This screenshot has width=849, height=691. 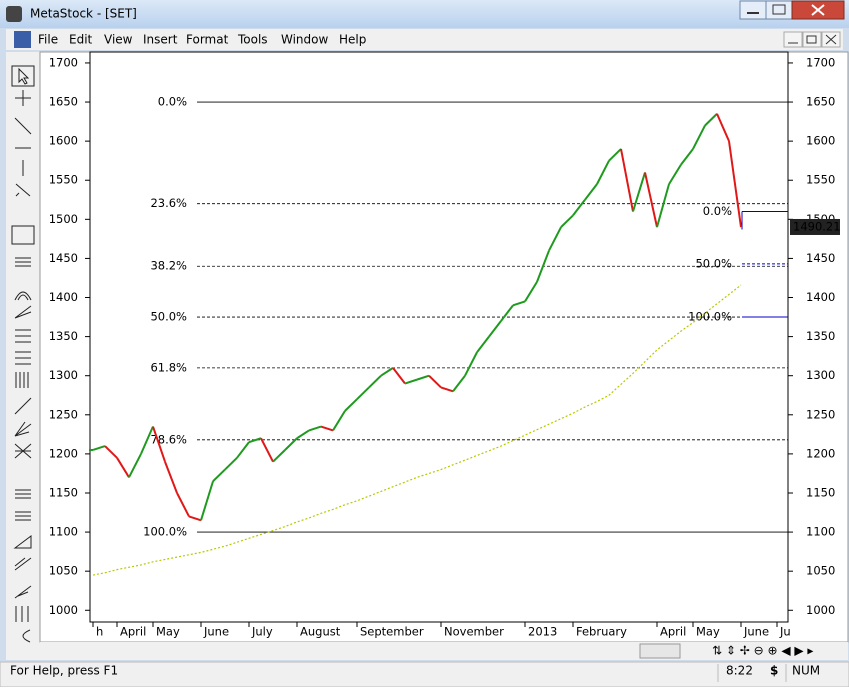 I want to click on y-tick-label: 1150, so click(x=63, y=492).